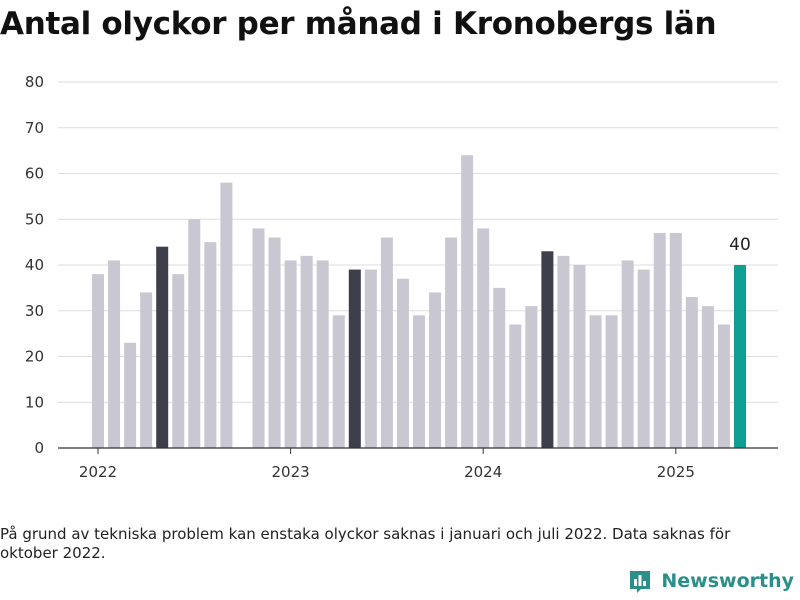 The width and height of the screenshot is (800, 600). Describe the element at coordinates (39, 448) in the screenshot. I see `y-tick-label: 0` at that location.